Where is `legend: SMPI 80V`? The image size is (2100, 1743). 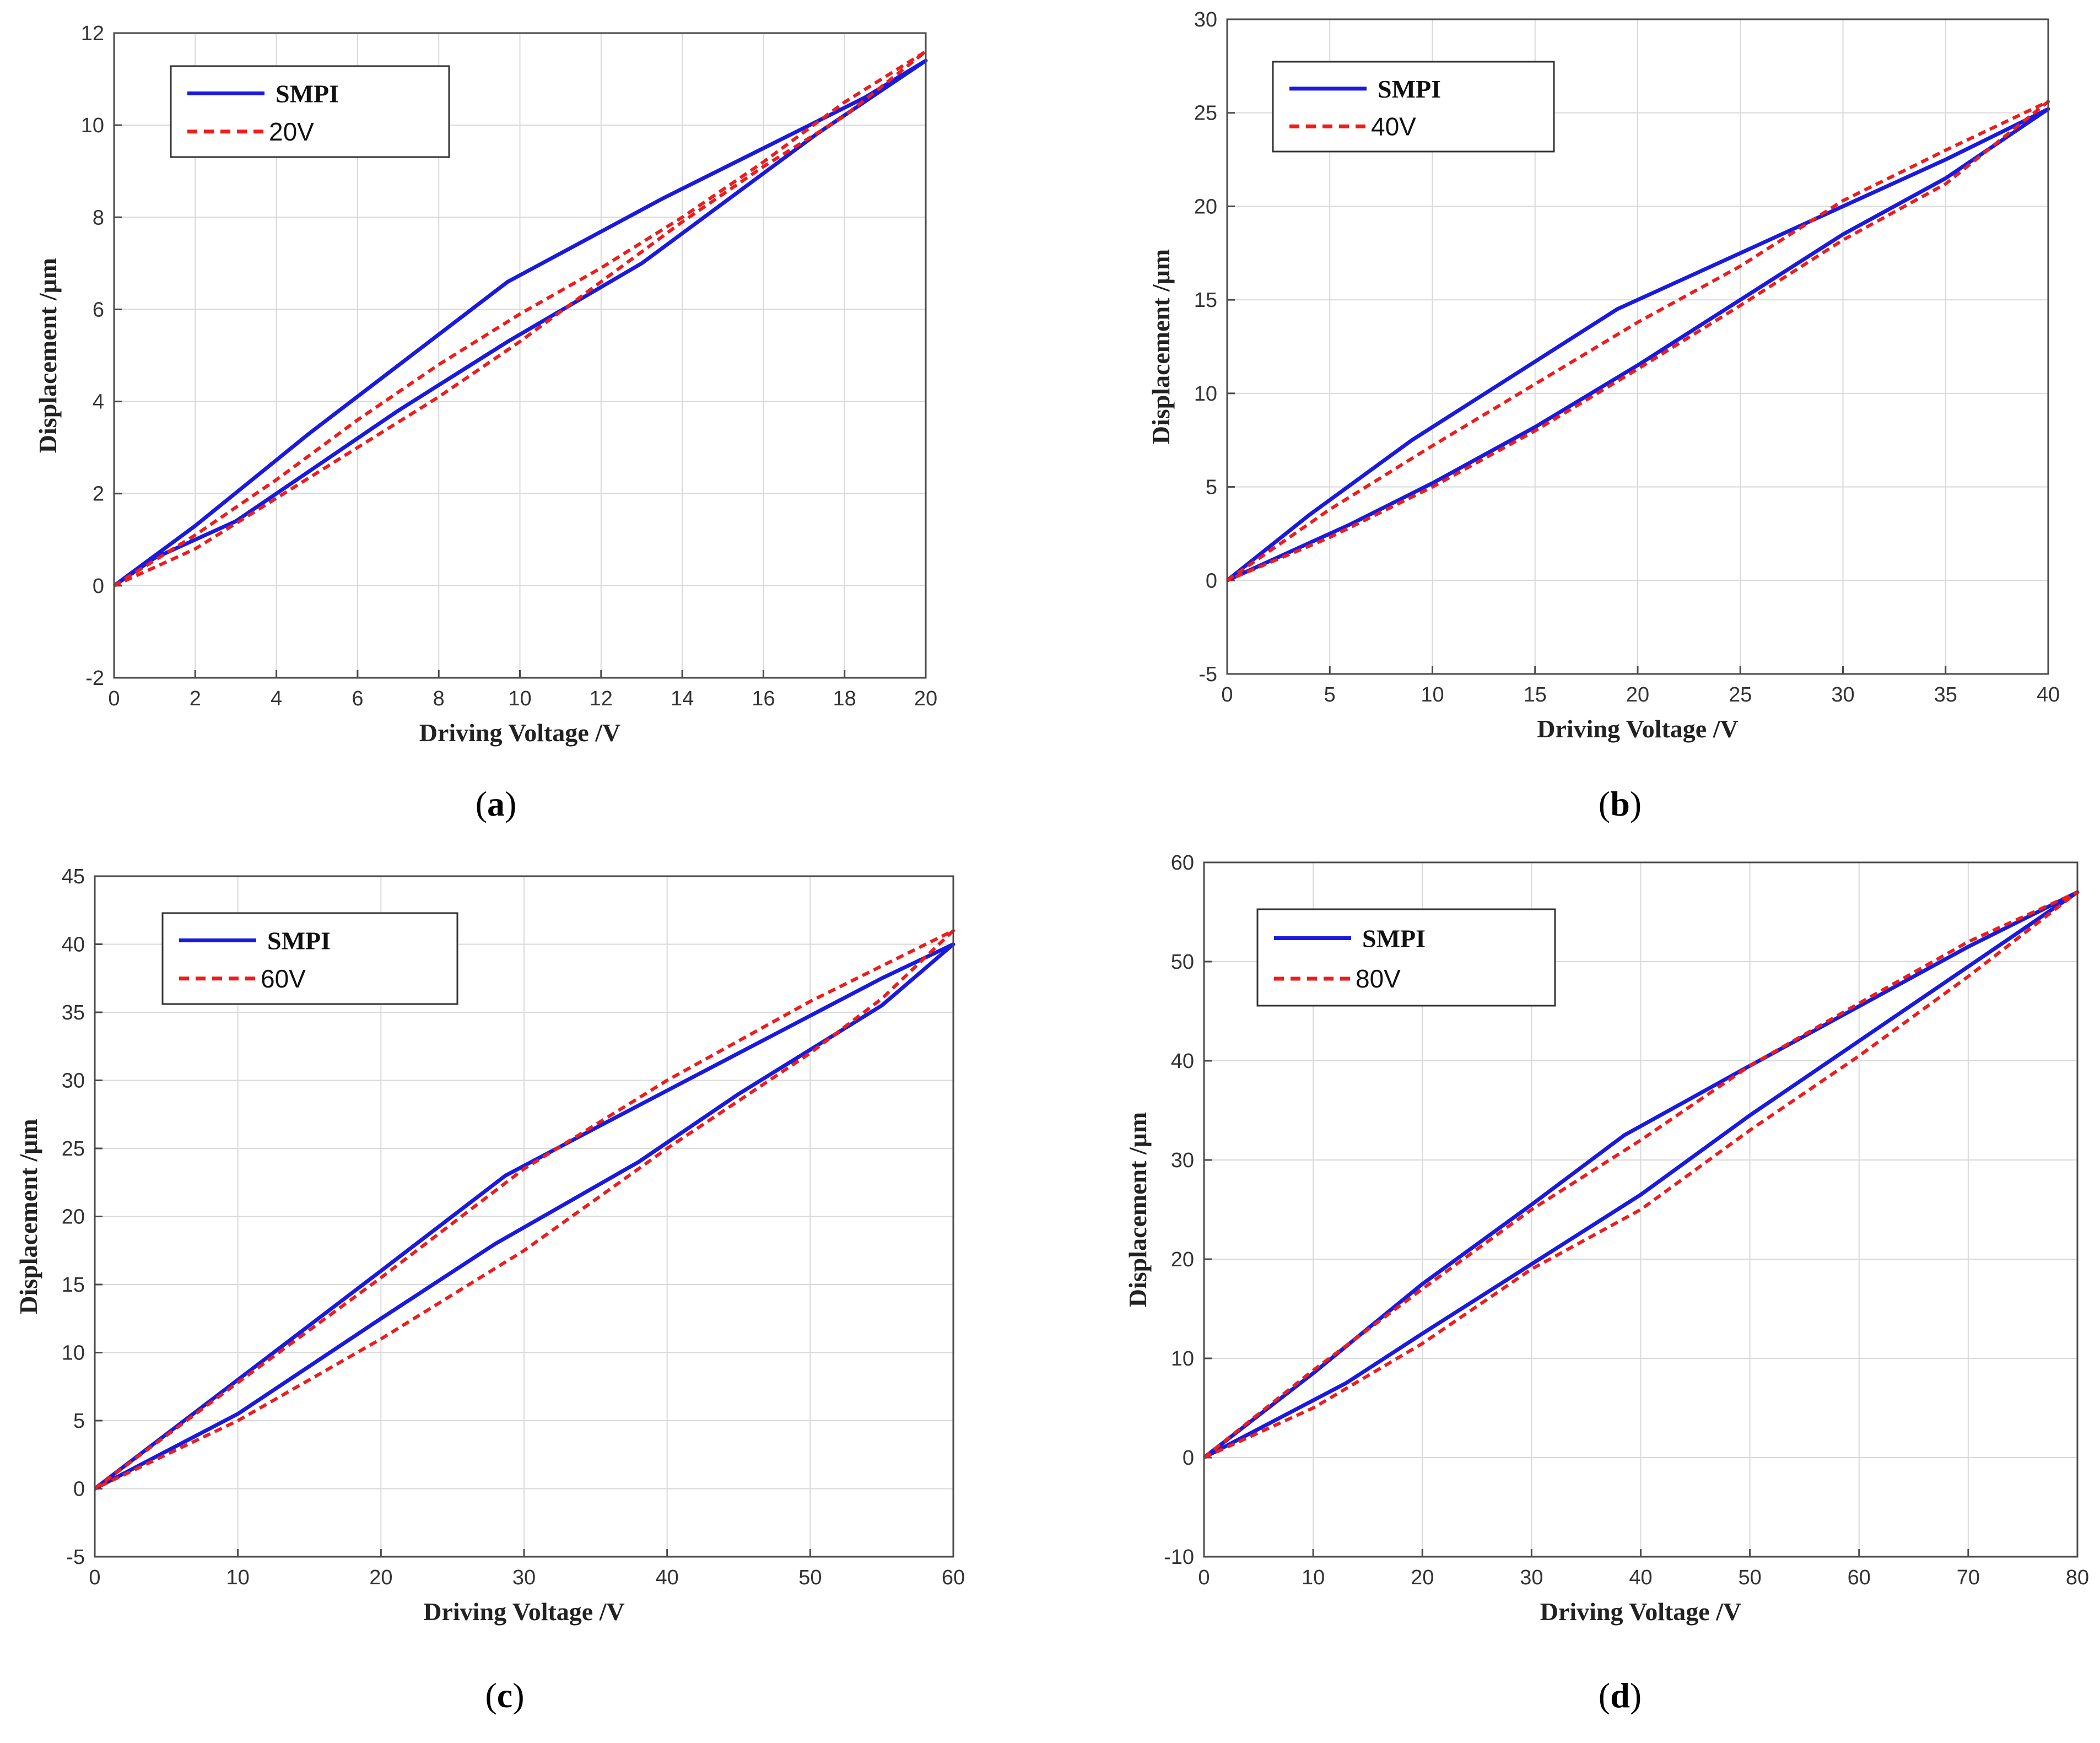 legend: SMPI 80V is located at coordinates (1406, 957).